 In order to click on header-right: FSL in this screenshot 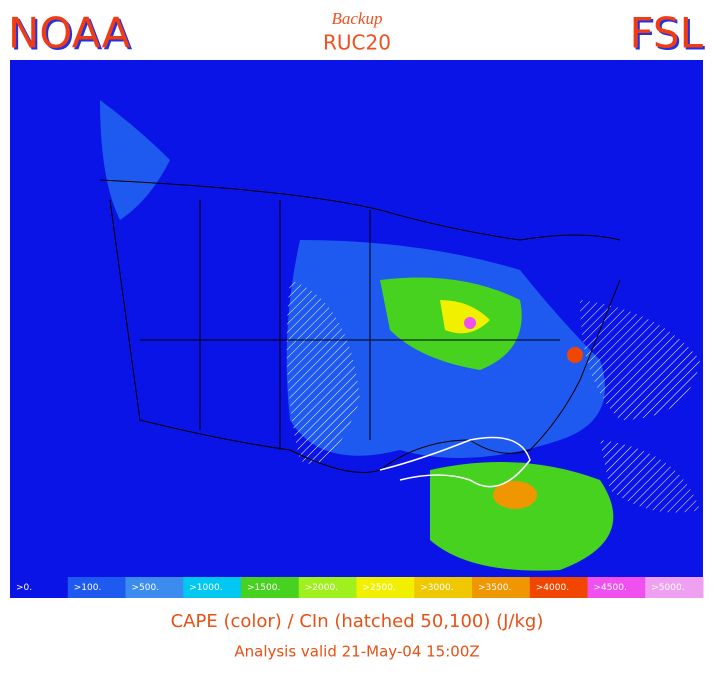, I will do `click(667, 33)`.